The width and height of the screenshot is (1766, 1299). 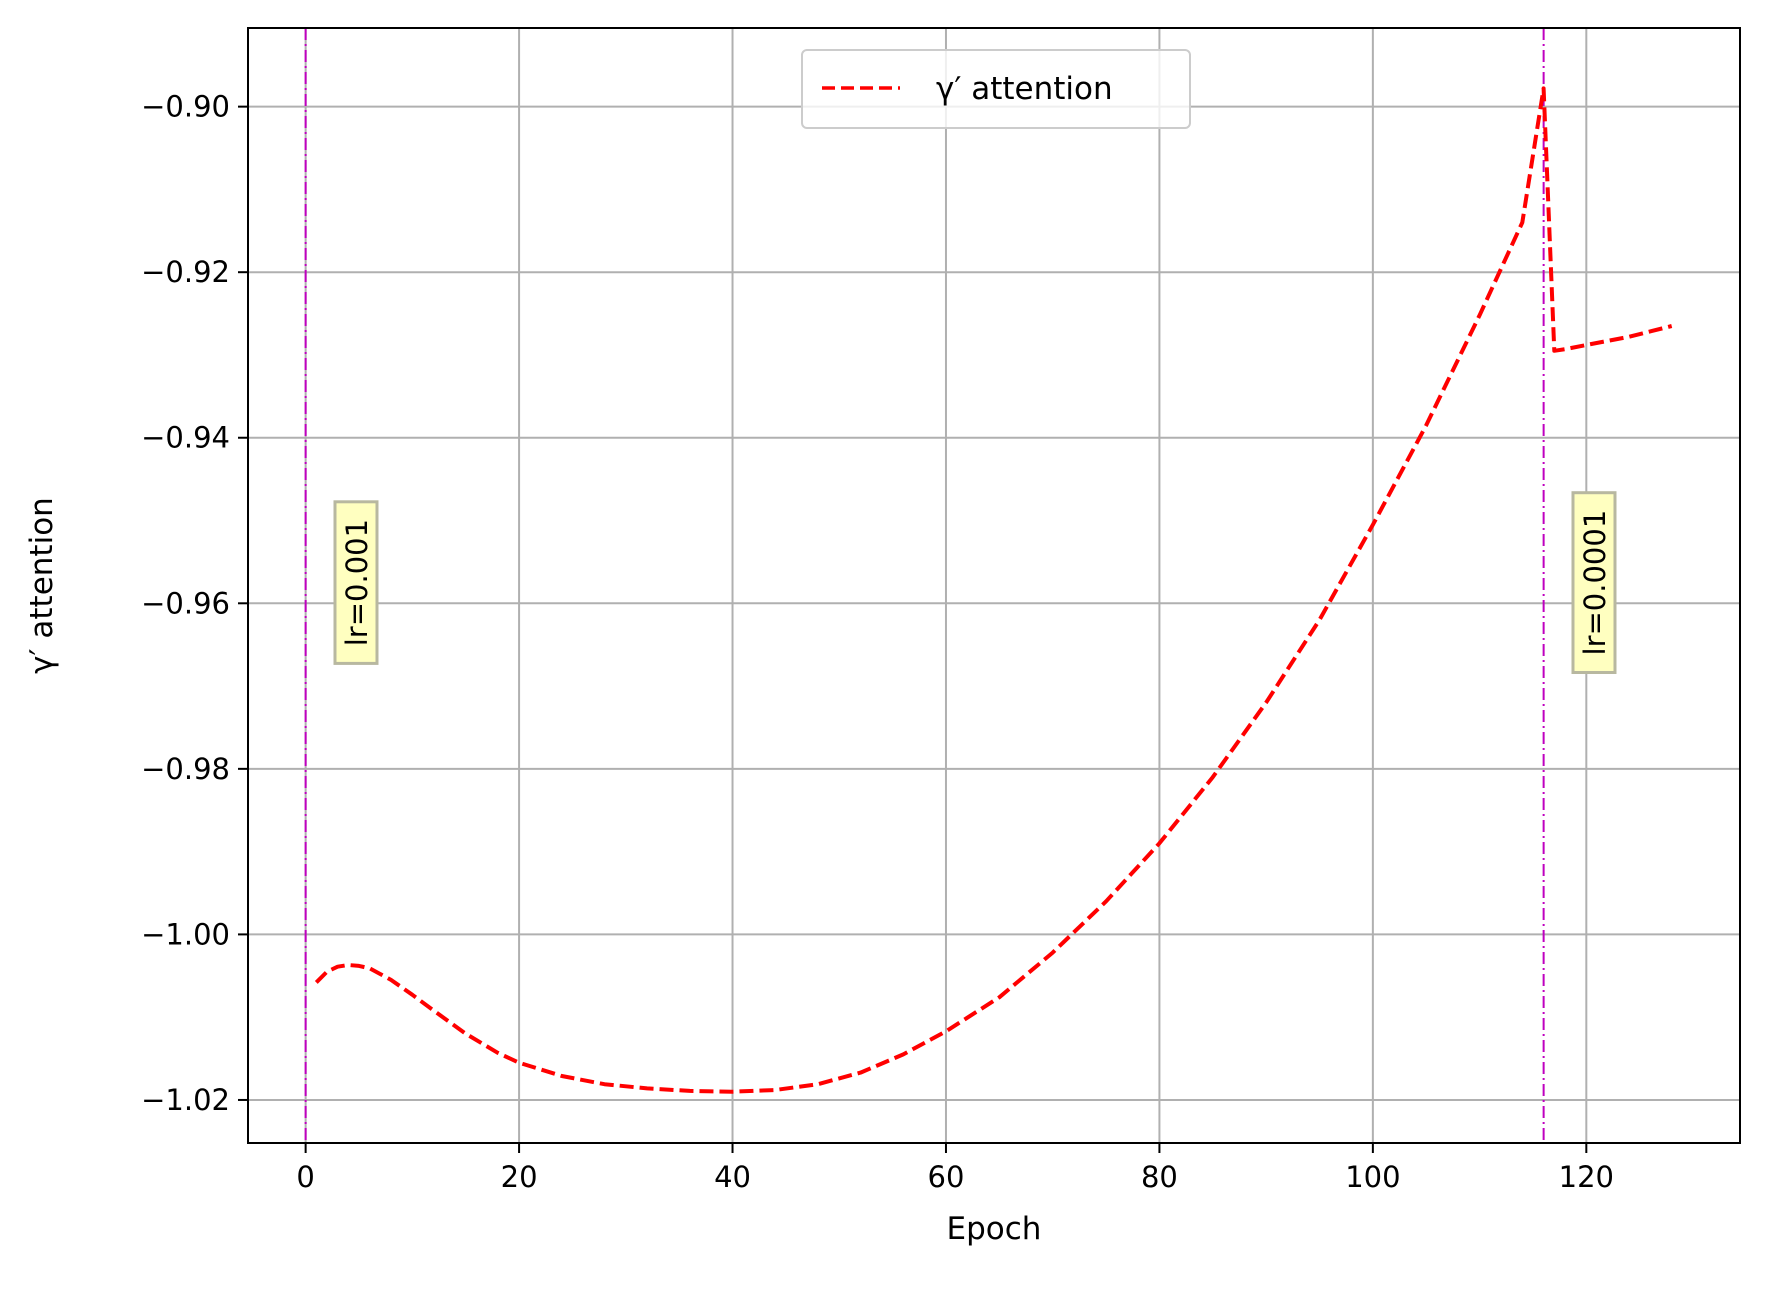 I want to click on x-tick-label: 60, so click(x=946, y=1177).